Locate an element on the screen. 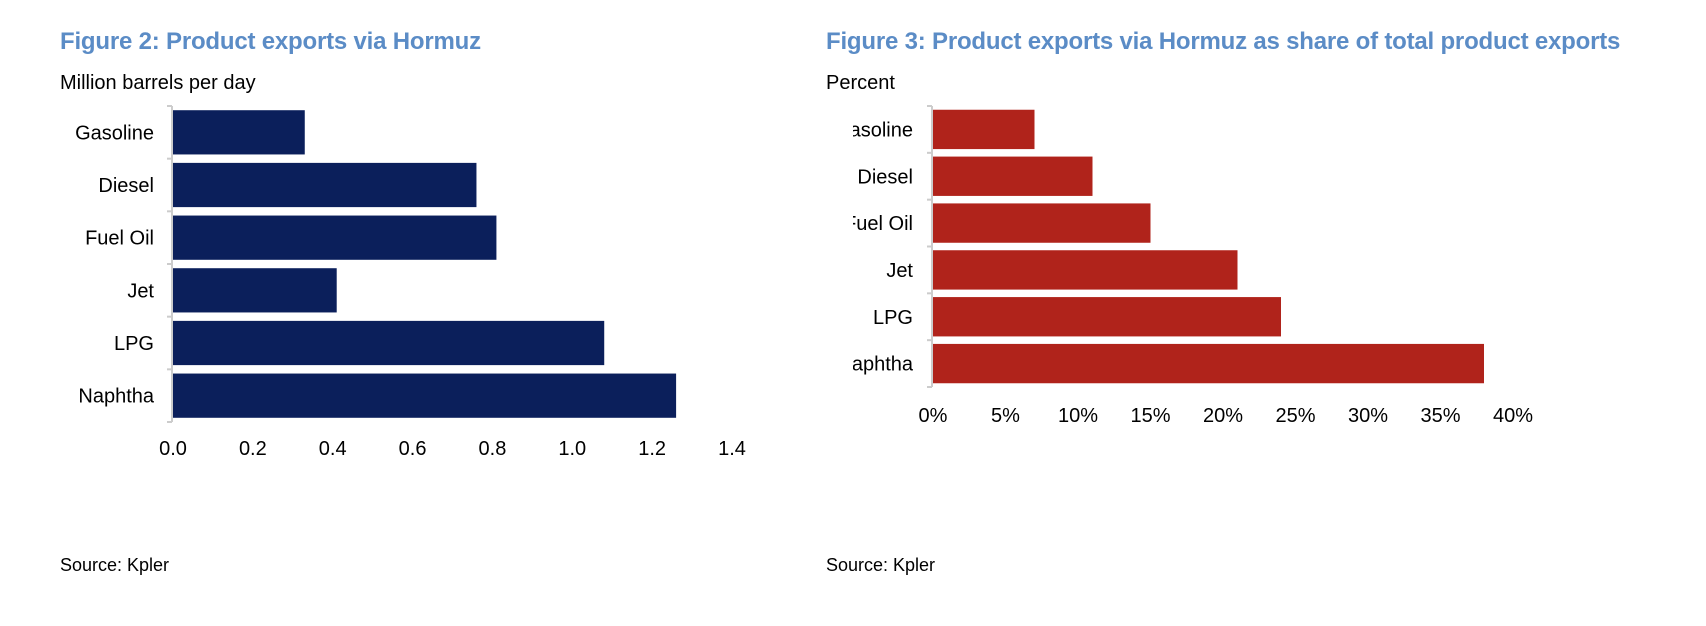  figure-2-category-label: Diesel is located at coordinates (126, 186).